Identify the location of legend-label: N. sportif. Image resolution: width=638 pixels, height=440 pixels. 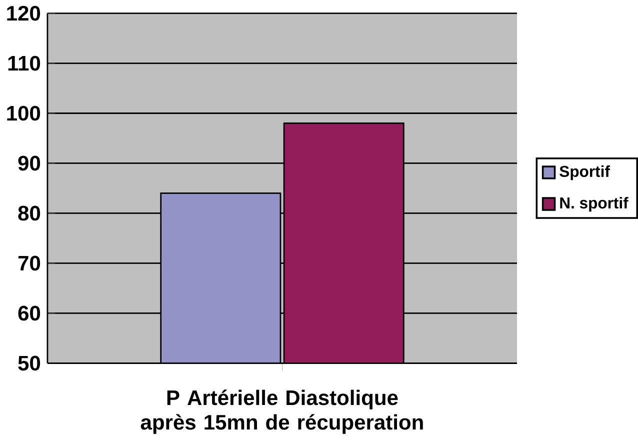
(594, 204).